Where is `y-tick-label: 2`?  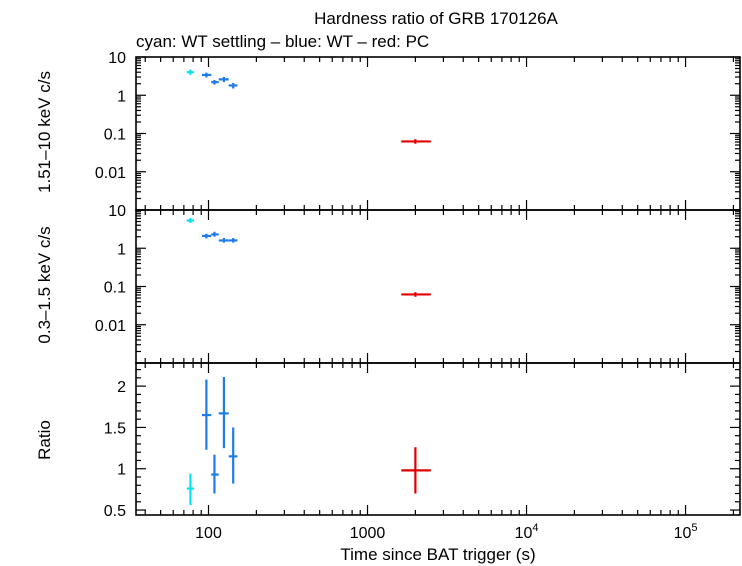 y-tick-label: 2 is located at coordinates (121, 387).